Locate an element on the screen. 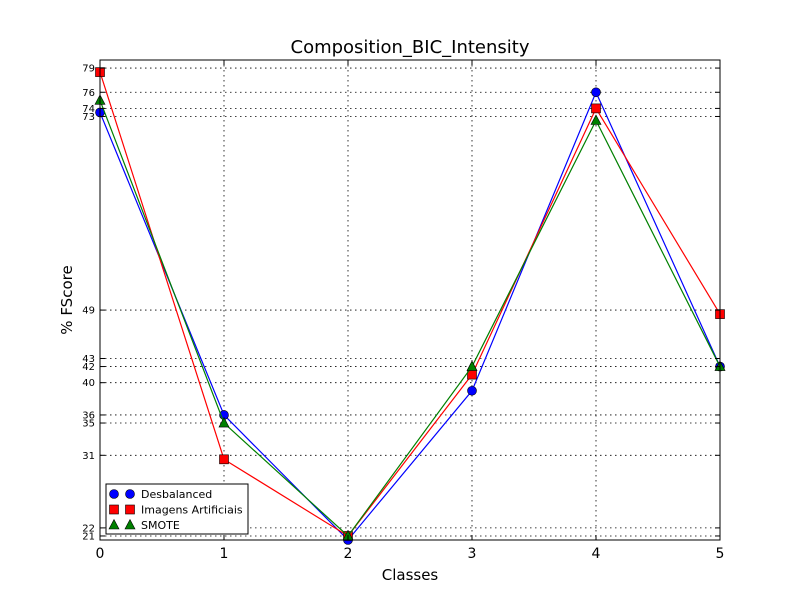 This screenshot has height=600, width=800. x-tick-label: 1 is located at coordinates (224, 554).